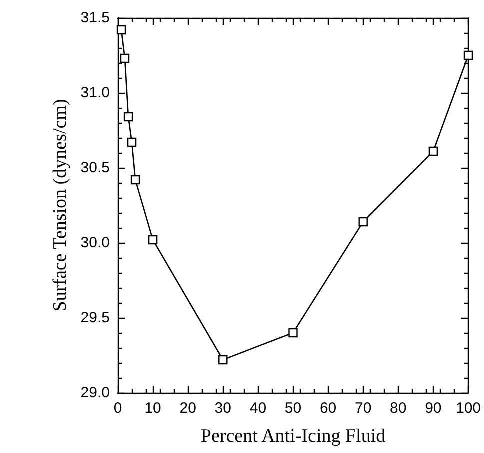 This screenshot has width=484, height=453. Describe the element at coordinates (95, 318) in the screenshot. I see `y-tick-label: 29.5` at that location.